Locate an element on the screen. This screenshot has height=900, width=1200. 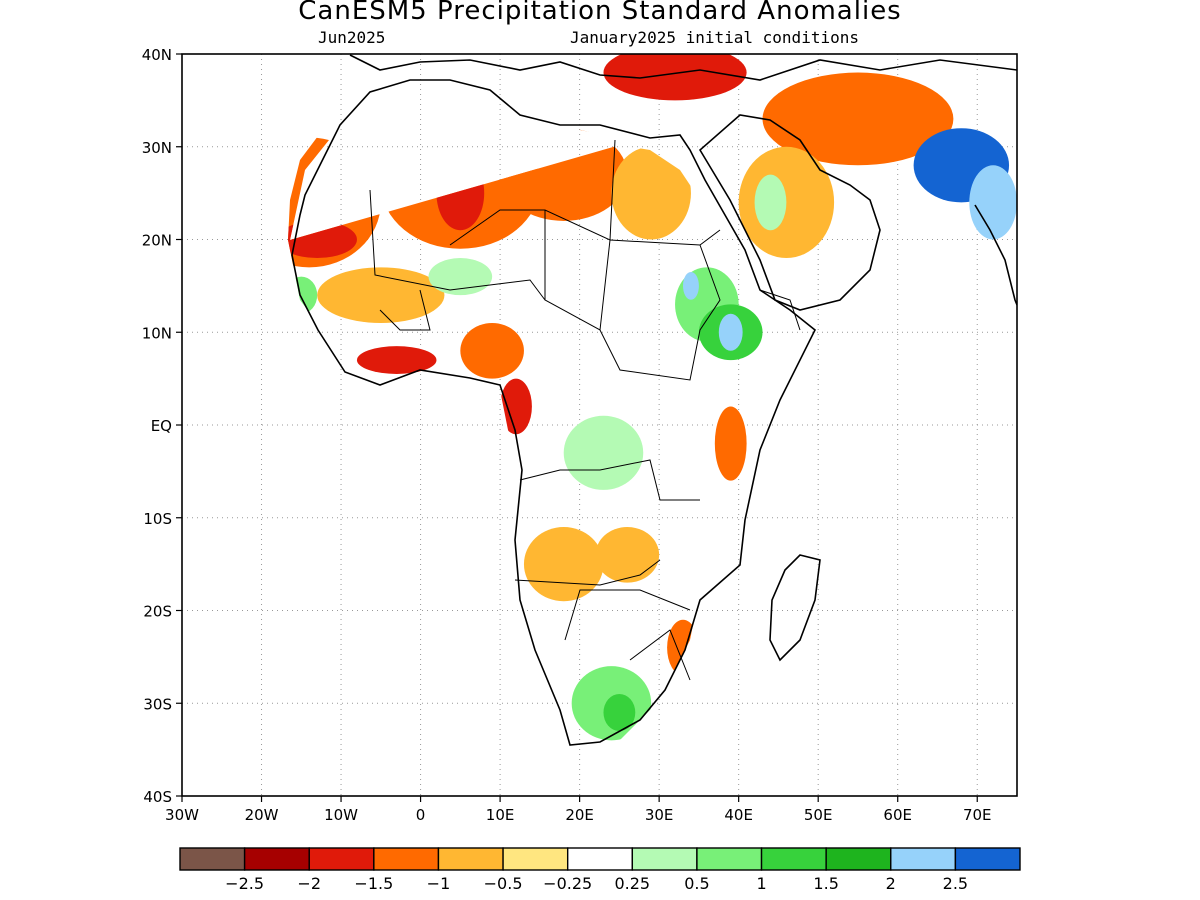
lat-tick-label: 10N is located at coordinates (157, 333).